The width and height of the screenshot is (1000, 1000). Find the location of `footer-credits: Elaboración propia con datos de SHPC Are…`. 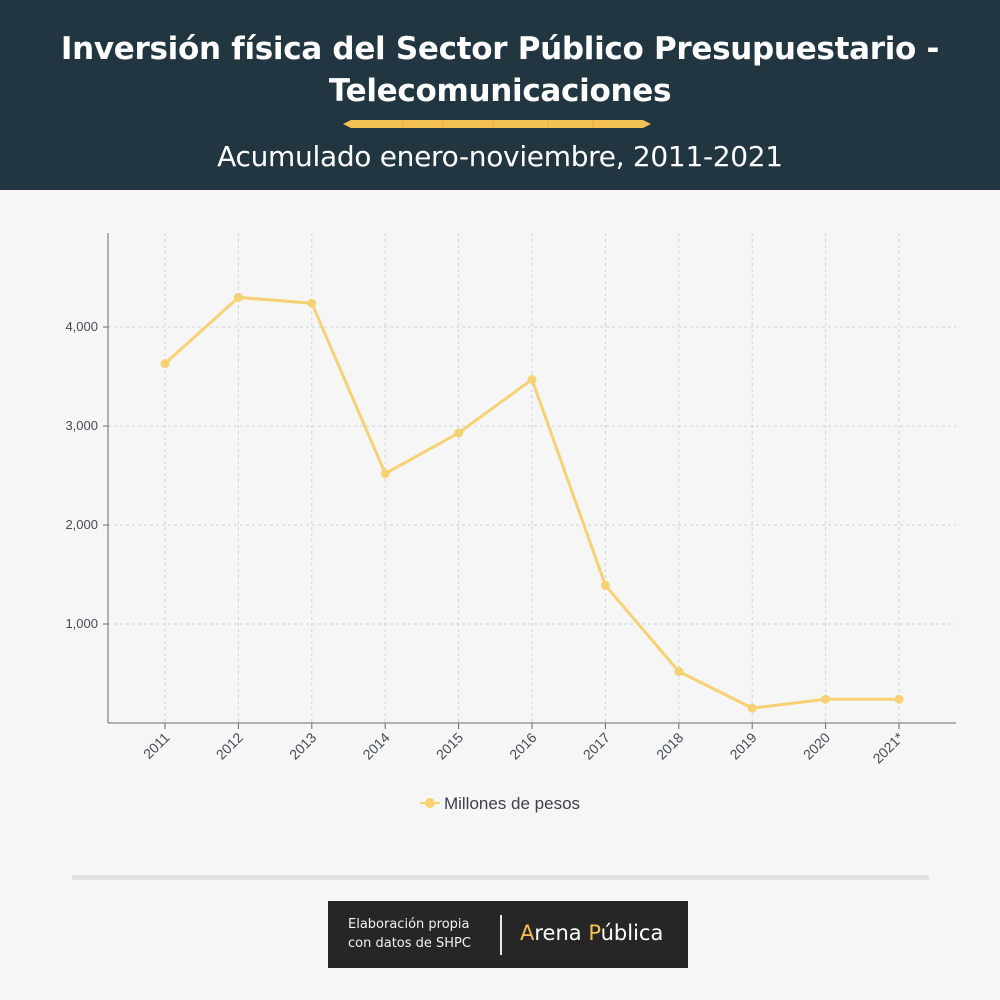

footer-credits: Elaboración propia con datos de SHPC Are… is located at coordinates (508, 934).